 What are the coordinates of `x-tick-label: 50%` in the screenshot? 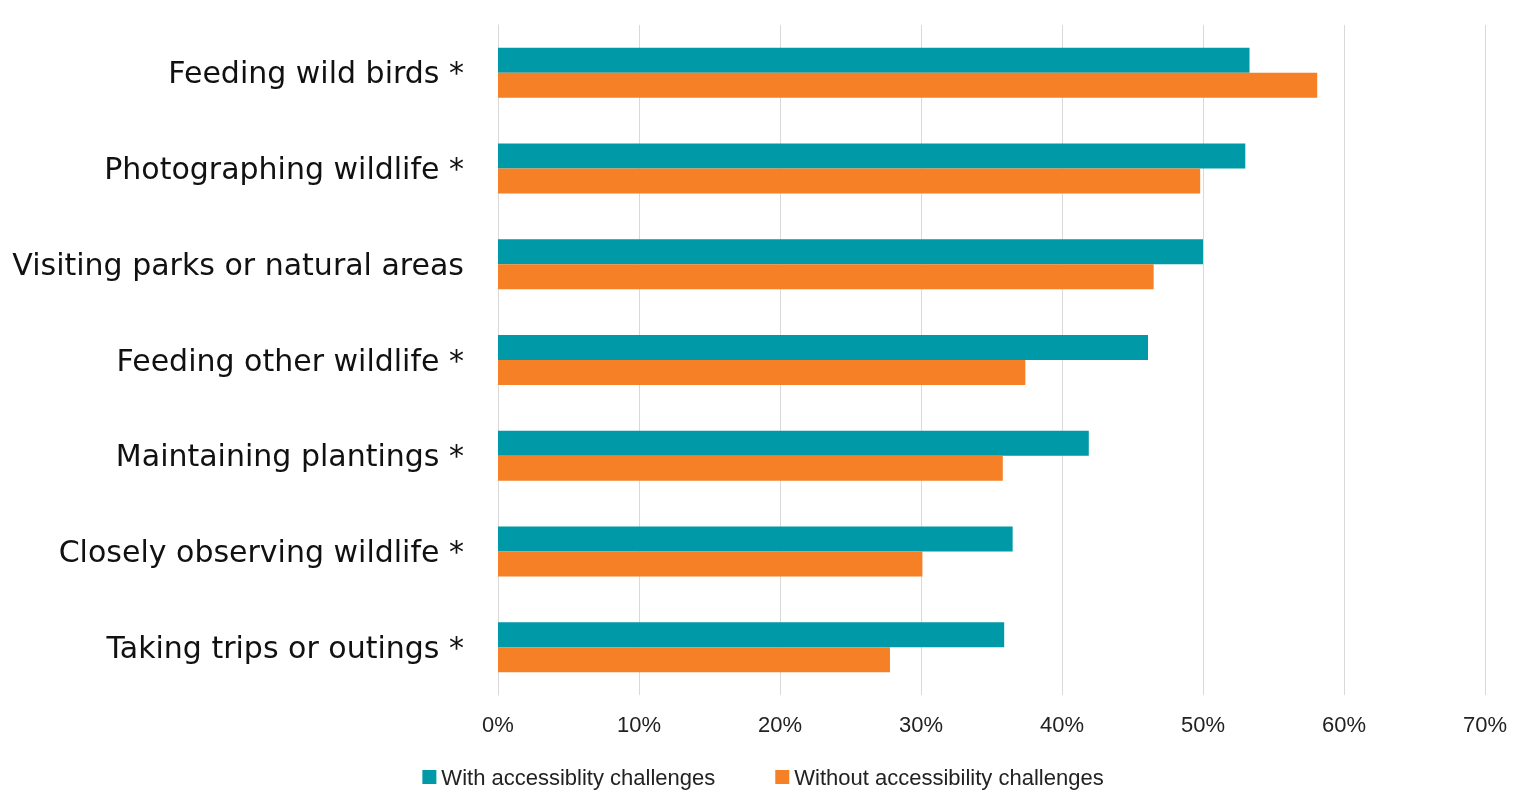 It's located at (1203, 724).